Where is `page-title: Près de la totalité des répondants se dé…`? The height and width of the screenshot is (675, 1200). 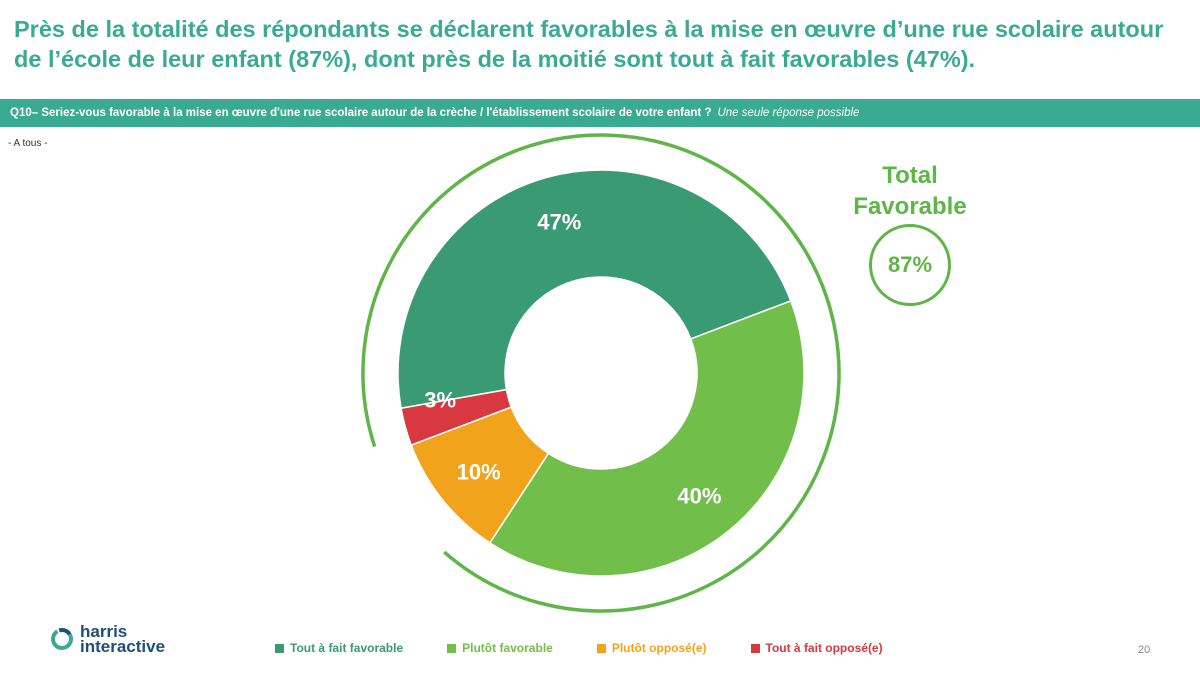 page-title: Près de la totalité des répondants se dé… is located at coordinates (589, 44).